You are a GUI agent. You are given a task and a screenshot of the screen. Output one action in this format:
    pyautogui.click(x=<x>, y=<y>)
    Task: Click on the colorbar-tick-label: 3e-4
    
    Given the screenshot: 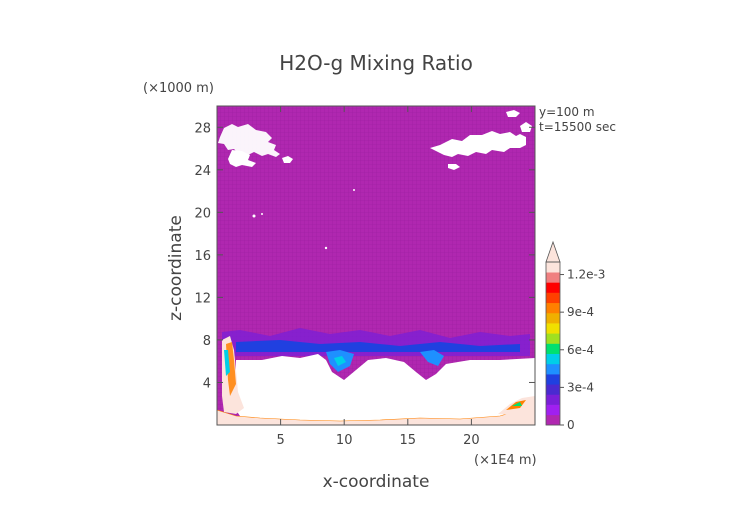 What is the action you would take?
    pyautogui.click(x=580, y=387)
    